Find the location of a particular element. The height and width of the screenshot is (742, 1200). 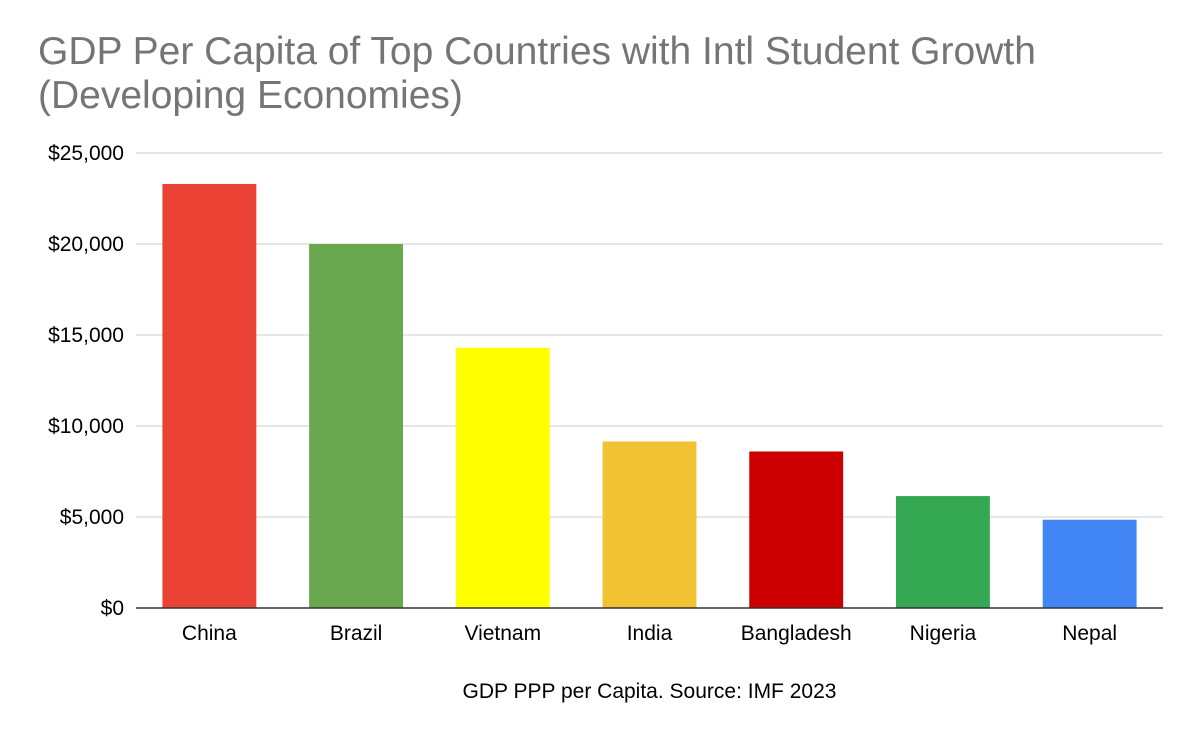

y-tick-label: $5,000 is located at coordinates (92, 517).